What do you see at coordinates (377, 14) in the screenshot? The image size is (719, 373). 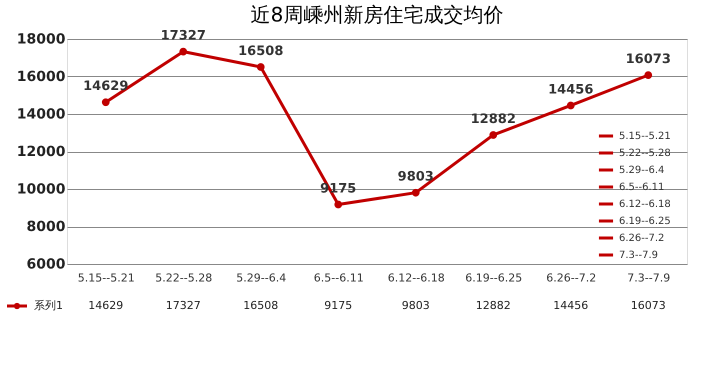 I see `chart-title: 近8周嵊州新房住宅成交均价` at bounding box center [377, 14].